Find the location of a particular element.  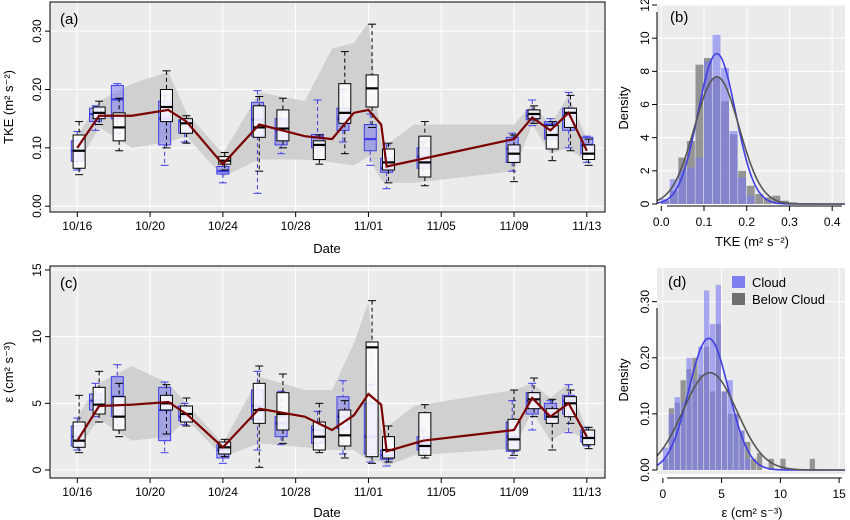

x-tick-label-1: 10/20 is located at coordinates (150, 226).